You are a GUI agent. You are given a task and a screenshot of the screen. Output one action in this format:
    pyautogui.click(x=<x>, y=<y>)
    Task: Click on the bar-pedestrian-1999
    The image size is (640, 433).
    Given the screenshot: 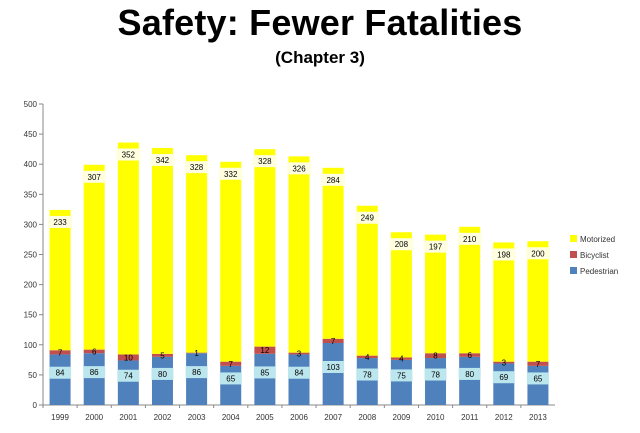 What is the action you would take?
    pyautogui.click(x=60, y=379)
    